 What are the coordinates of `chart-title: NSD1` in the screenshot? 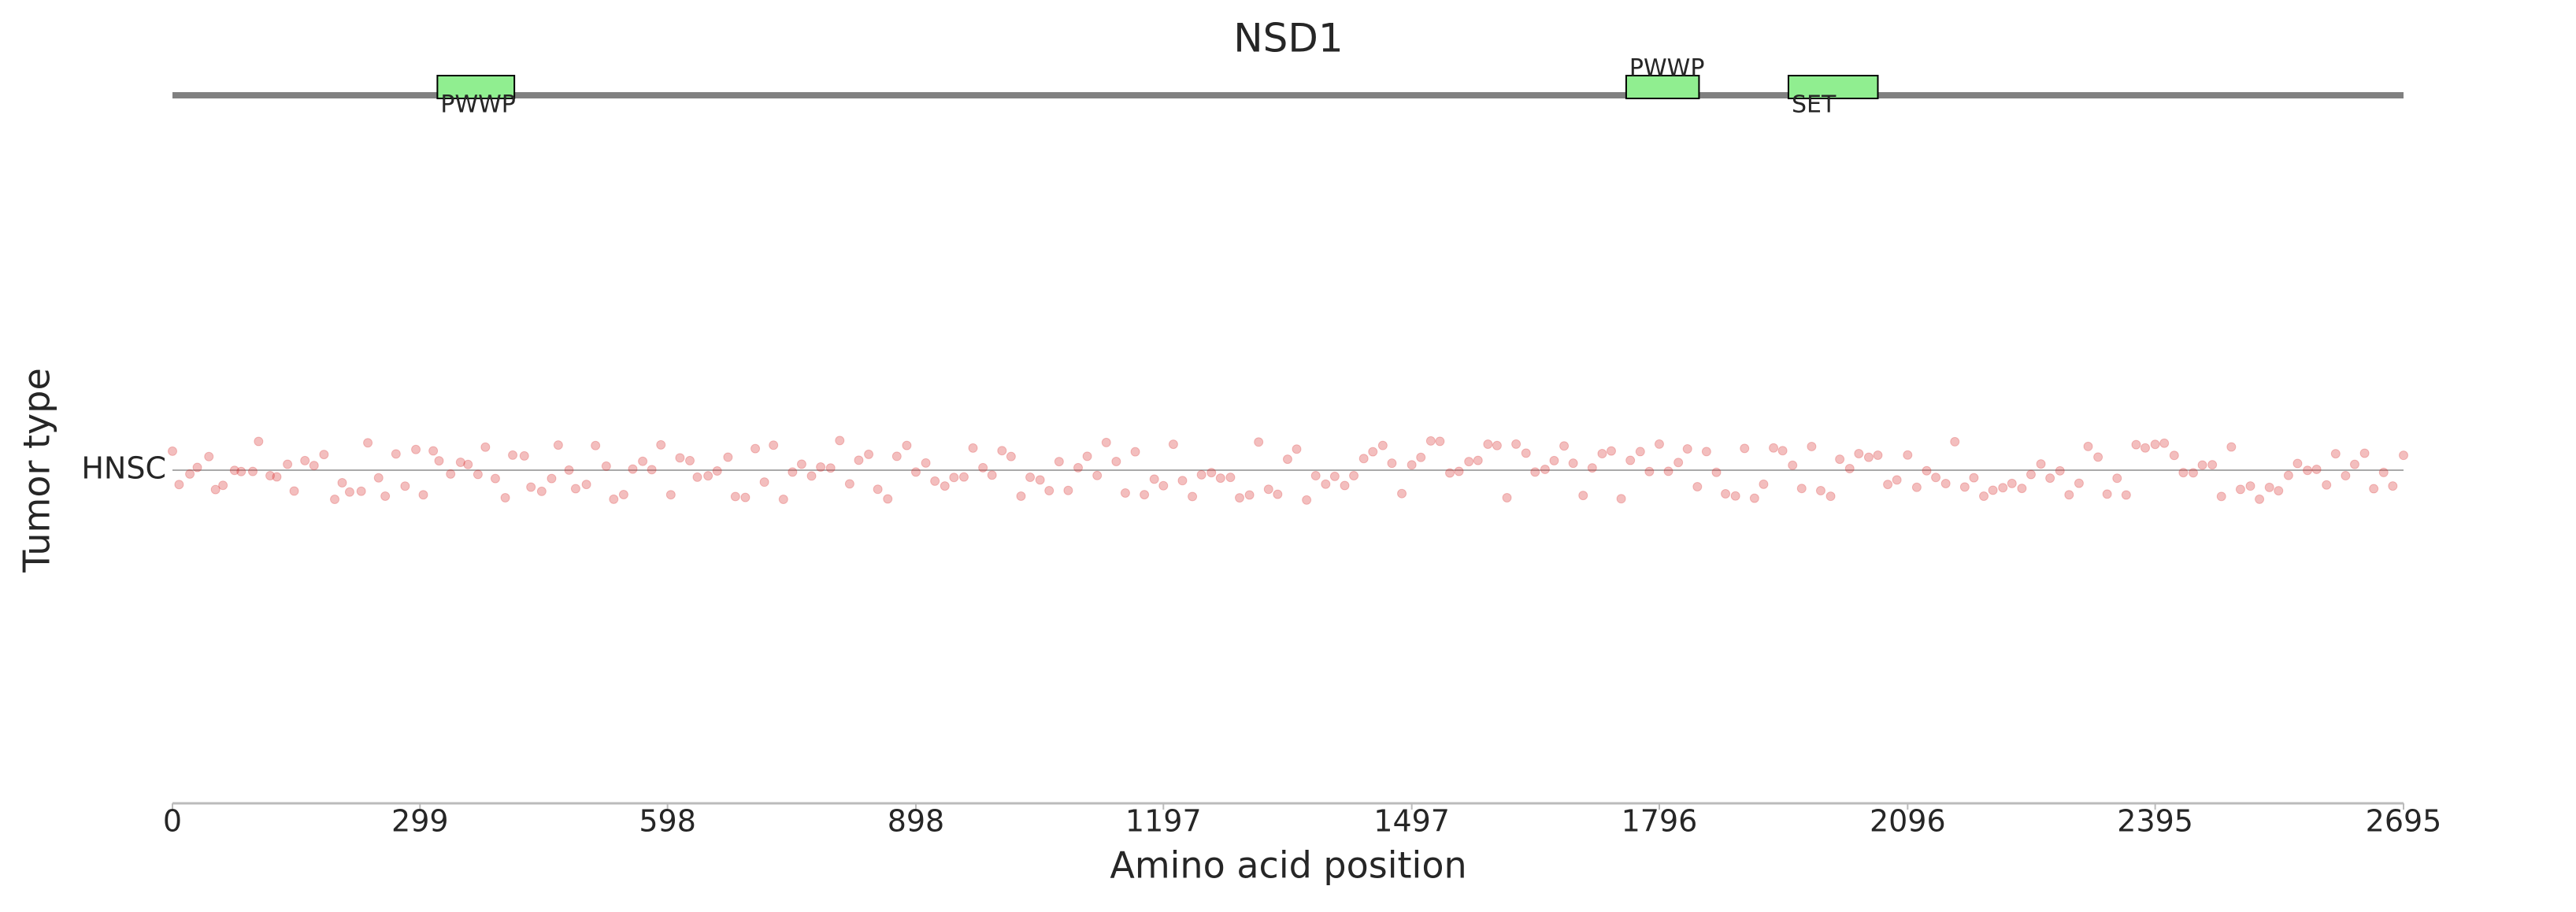 It's located at (1288, 38).